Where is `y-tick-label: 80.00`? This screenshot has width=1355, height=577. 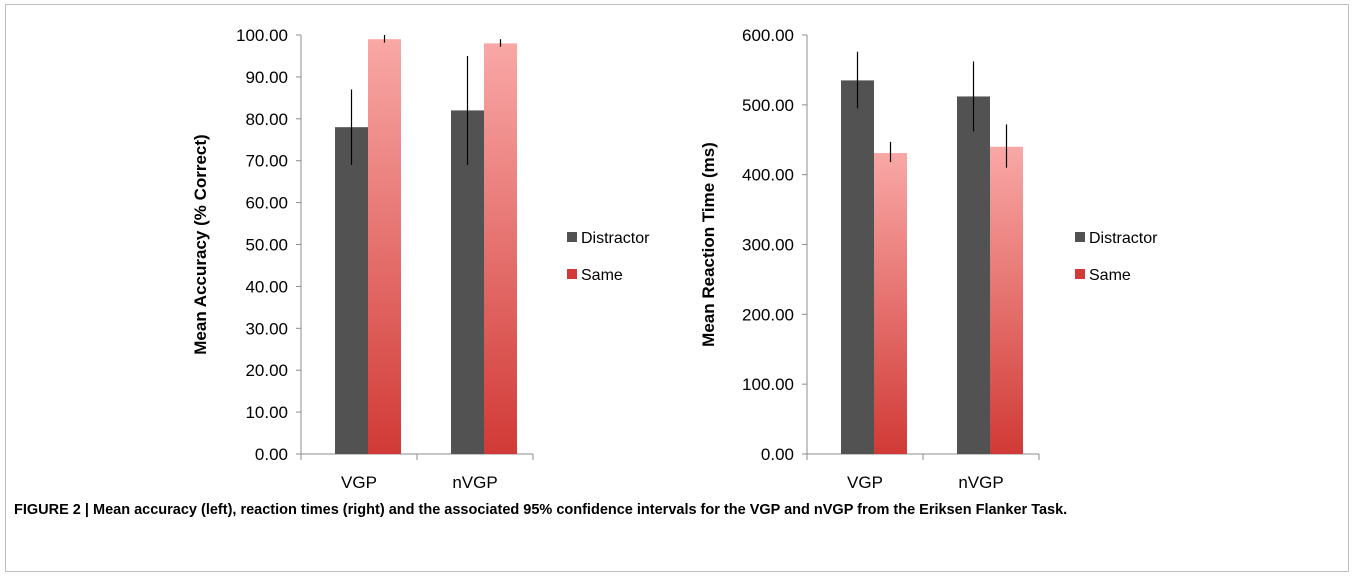 y-tick-label: 80.00 is located at coordinates (266, 119).